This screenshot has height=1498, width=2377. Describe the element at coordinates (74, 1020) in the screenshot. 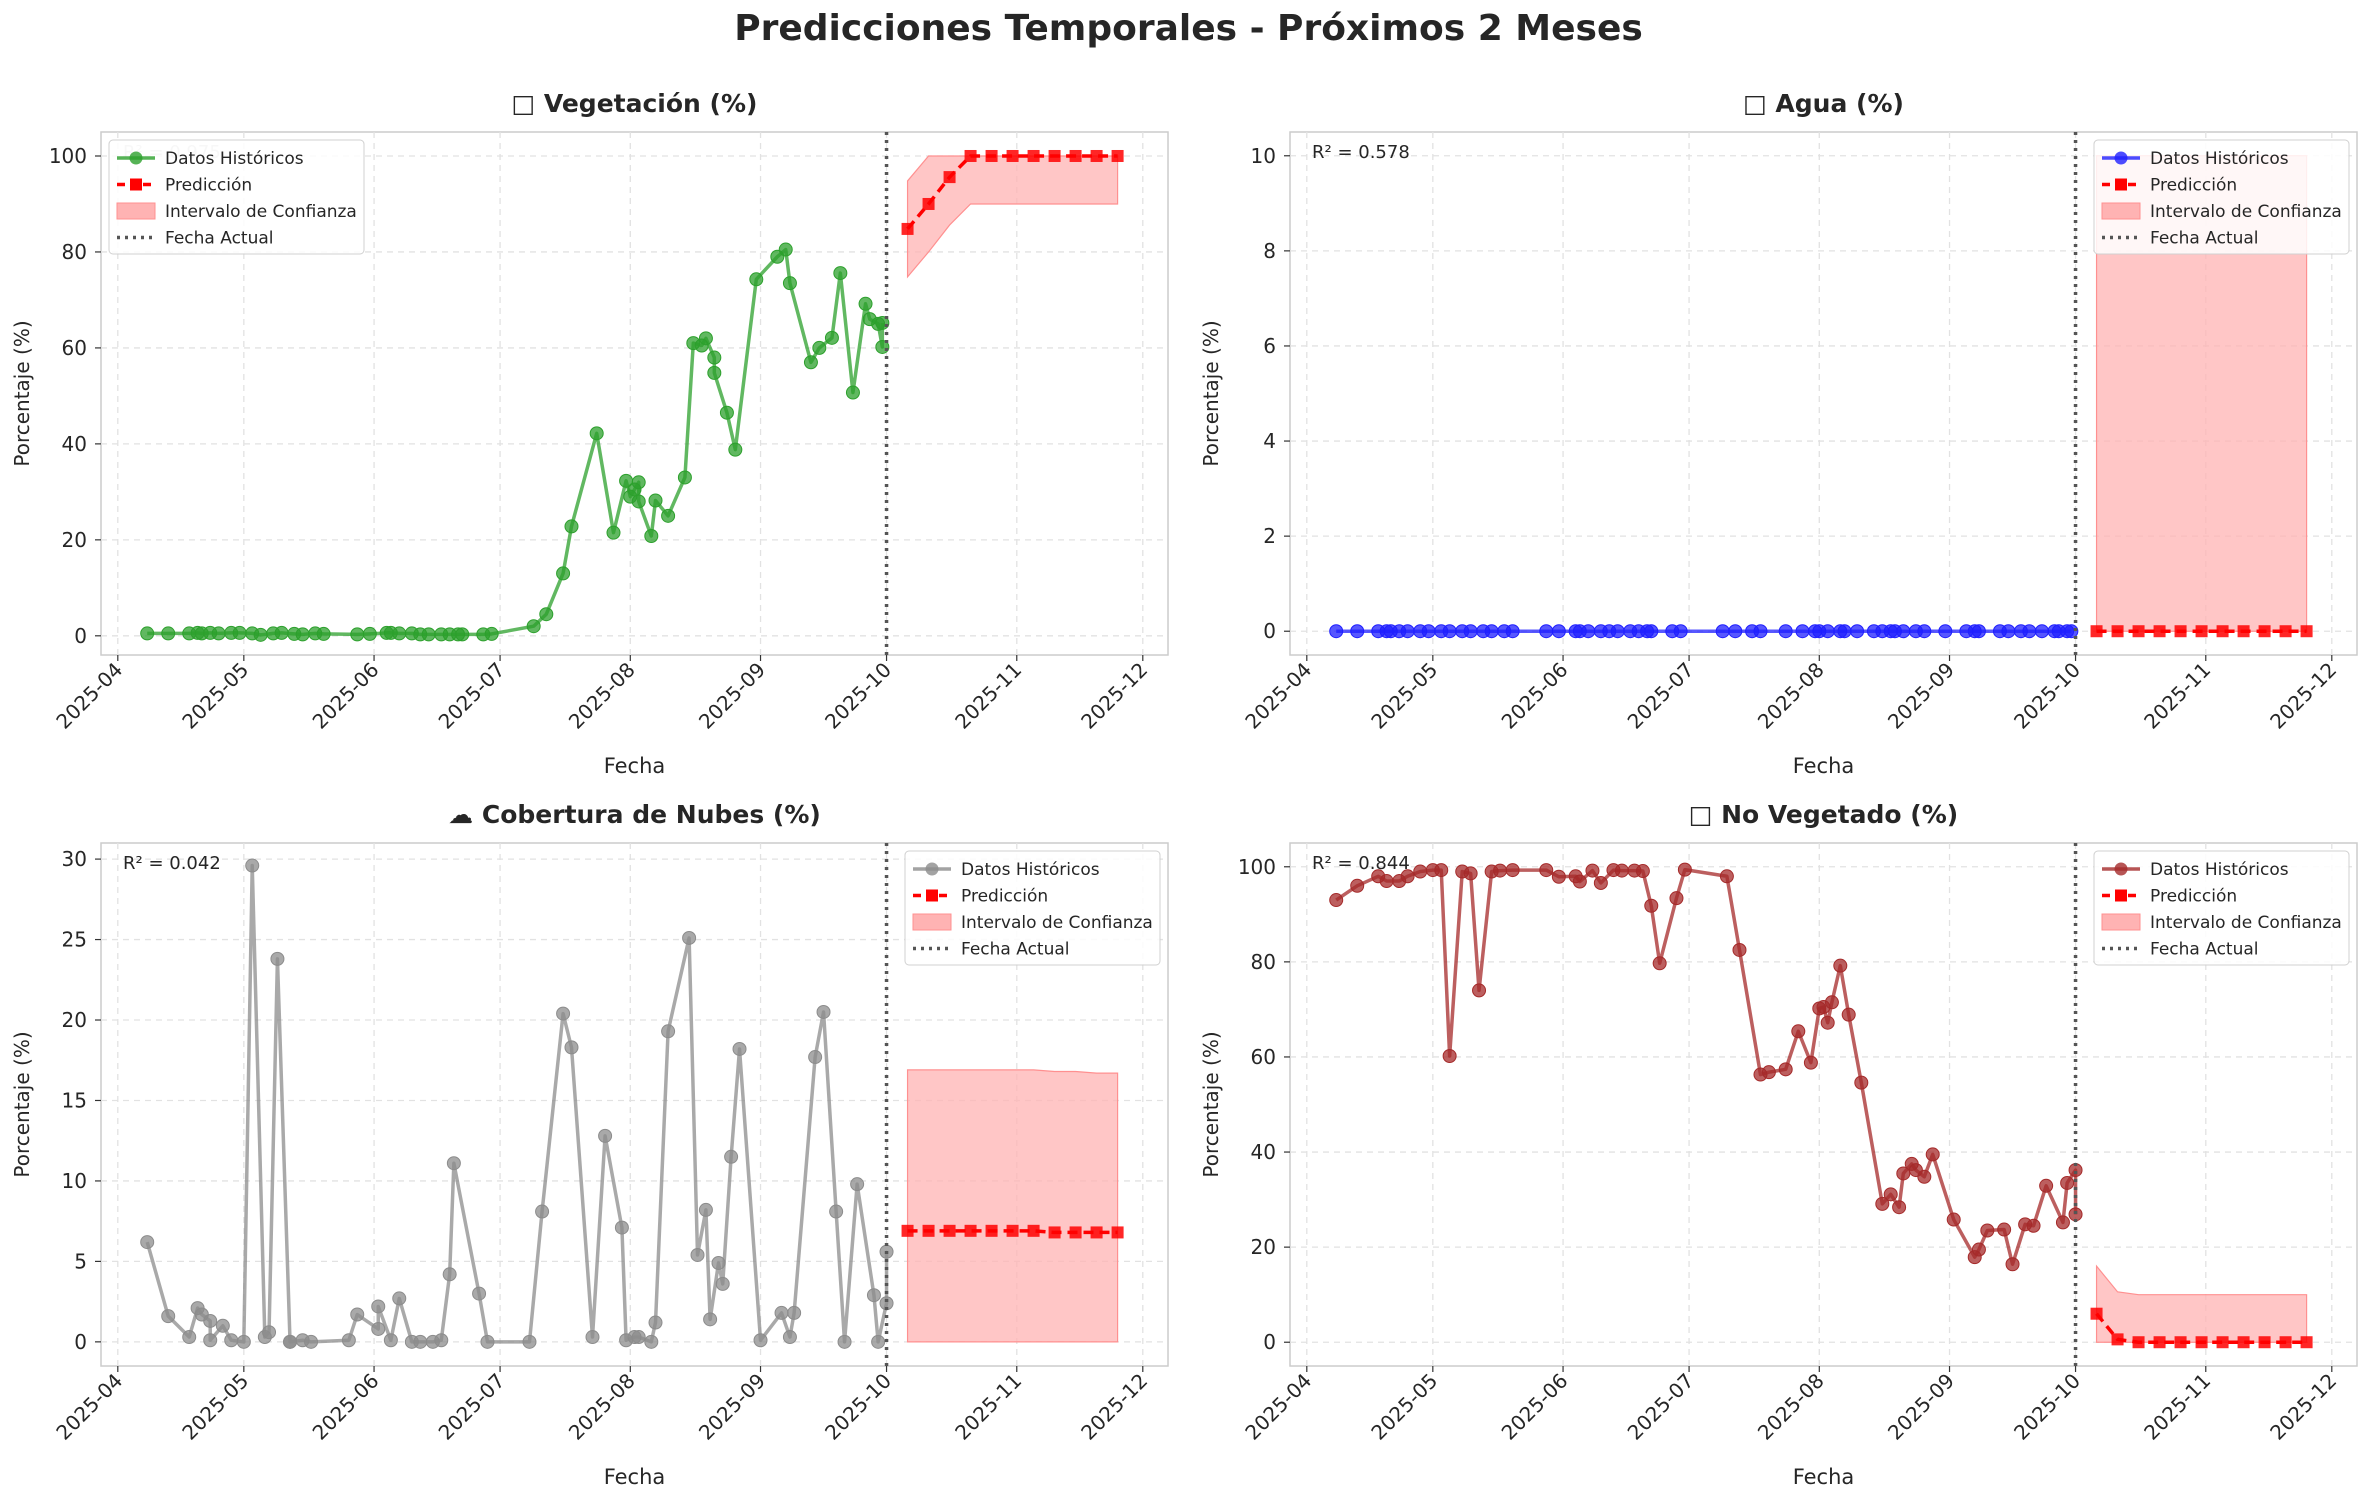

I see `y-tick-label: 20` at that location.